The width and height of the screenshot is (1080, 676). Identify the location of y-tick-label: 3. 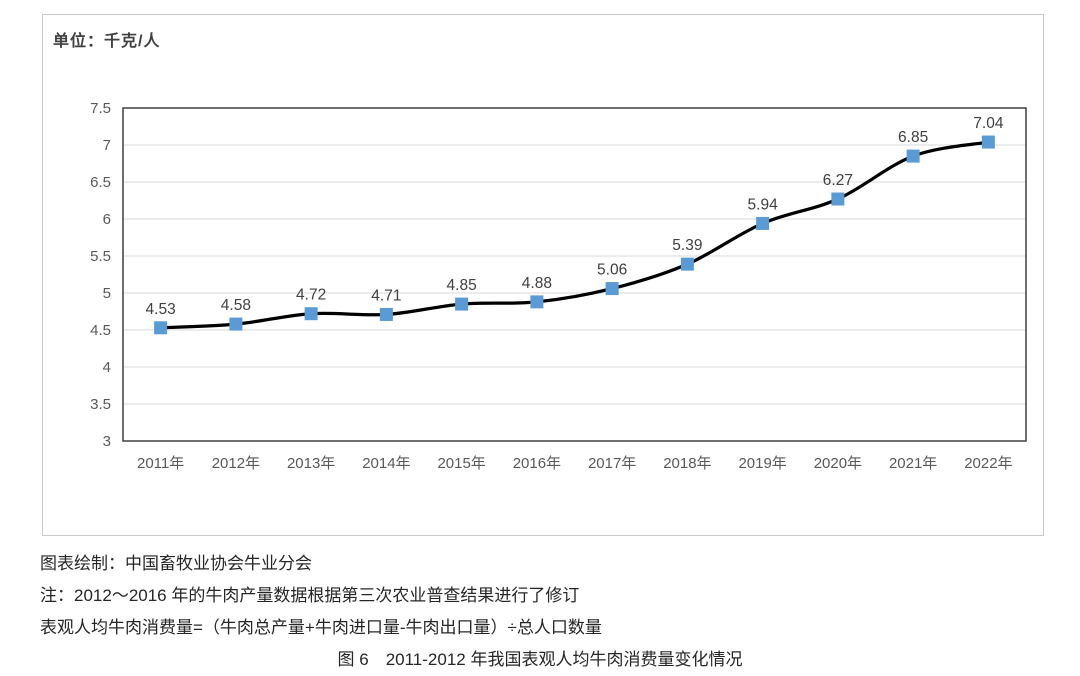
(107, 441).